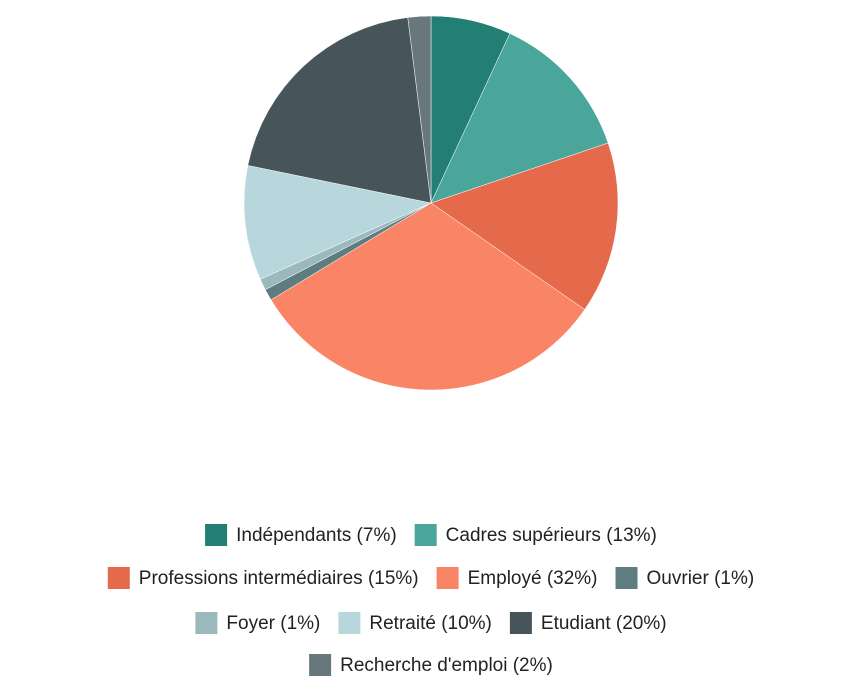 The width and height of the screenshot is (853, 679). What do you see at coordinates (576, 623) in the screenshot?
I see `legend-name: Etudiant` at bounding box center [576, 623].